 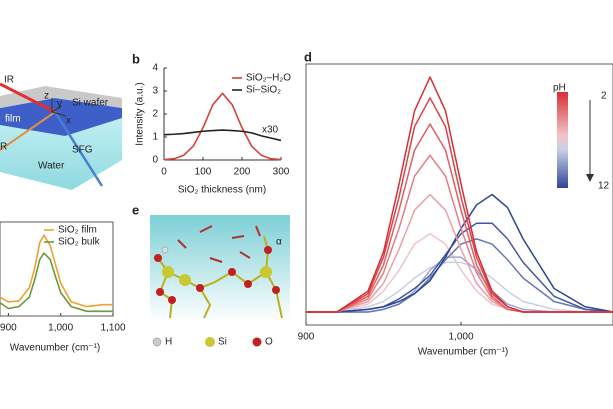 I want to click on y-tick-label: 3, so click(x=155, y=91).